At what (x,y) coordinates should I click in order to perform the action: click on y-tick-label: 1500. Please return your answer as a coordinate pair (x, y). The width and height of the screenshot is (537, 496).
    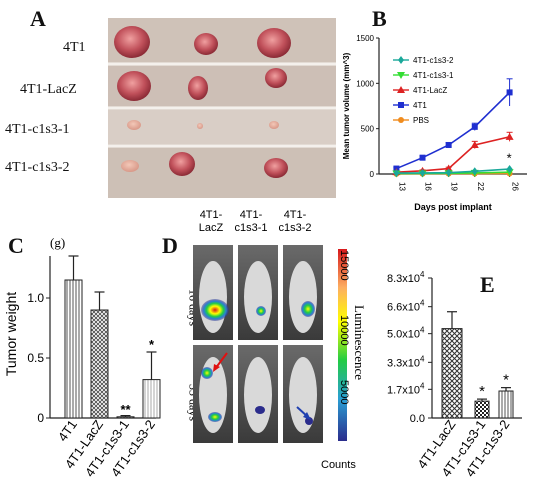
    Looking at the image, I should click on (365, 38).